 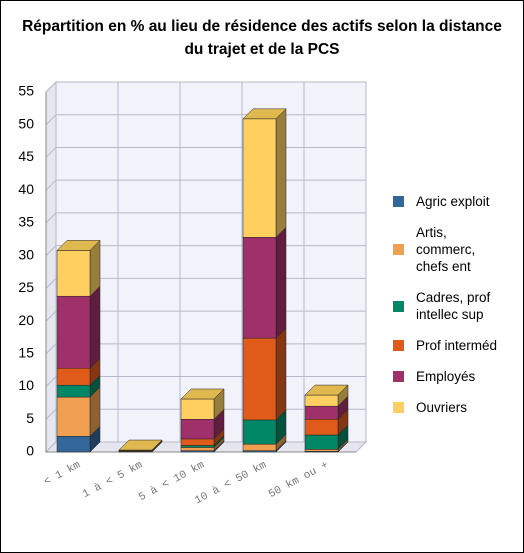 I want to click on legend-item: Ouvriers, so click(x=450, y=407).